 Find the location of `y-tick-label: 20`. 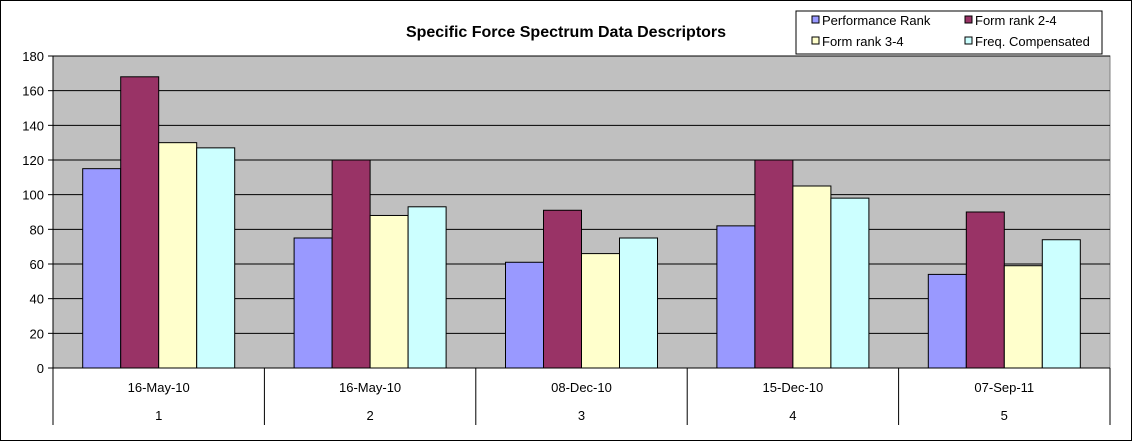

y-tick-label: 20 is located at coordinates (37, 333).